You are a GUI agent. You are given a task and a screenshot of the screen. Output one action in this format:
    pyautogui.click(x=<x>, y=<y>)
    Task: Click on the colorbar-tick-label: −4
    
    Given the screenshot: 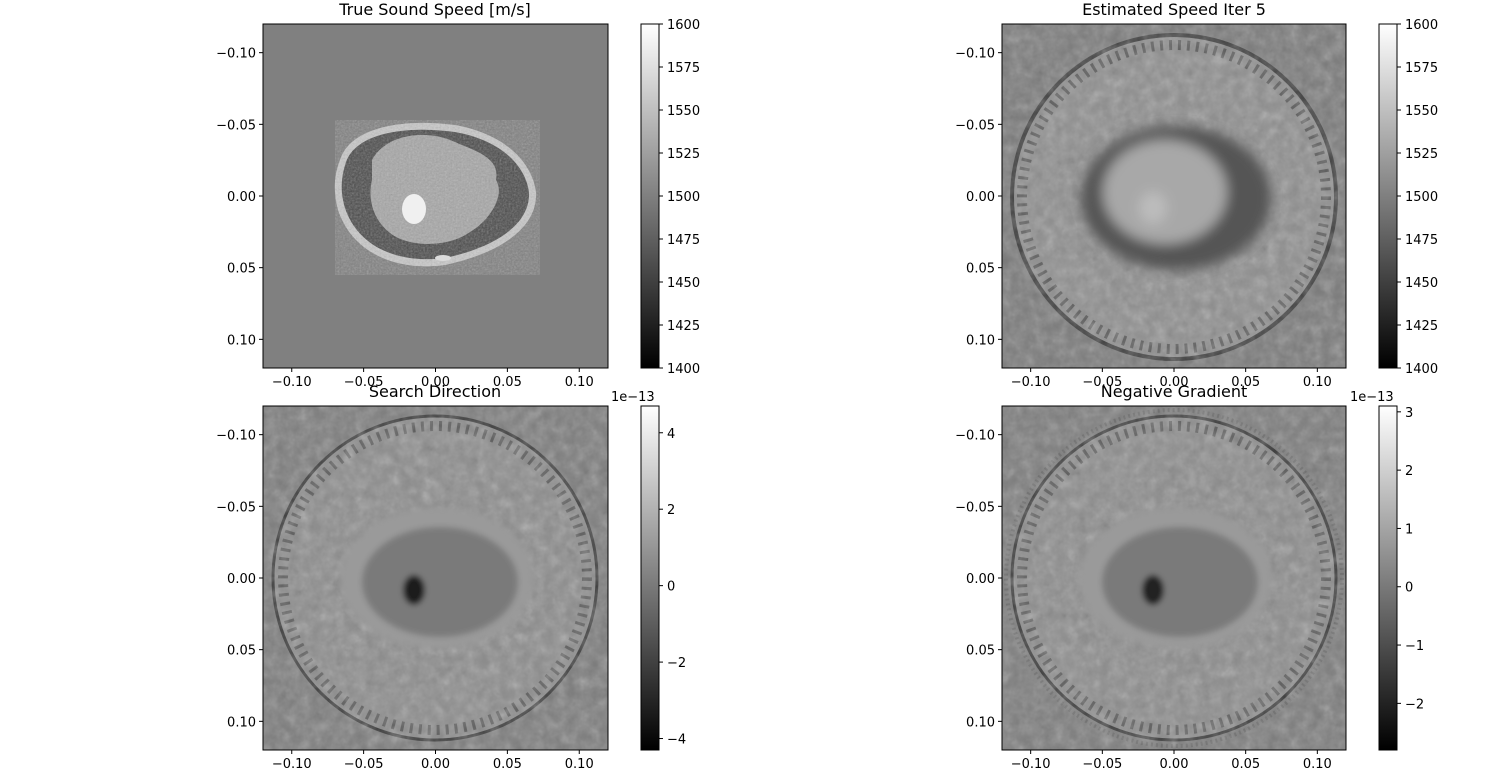 What is the action you would take?
    pyautogui.click(x=676, y=740)
    